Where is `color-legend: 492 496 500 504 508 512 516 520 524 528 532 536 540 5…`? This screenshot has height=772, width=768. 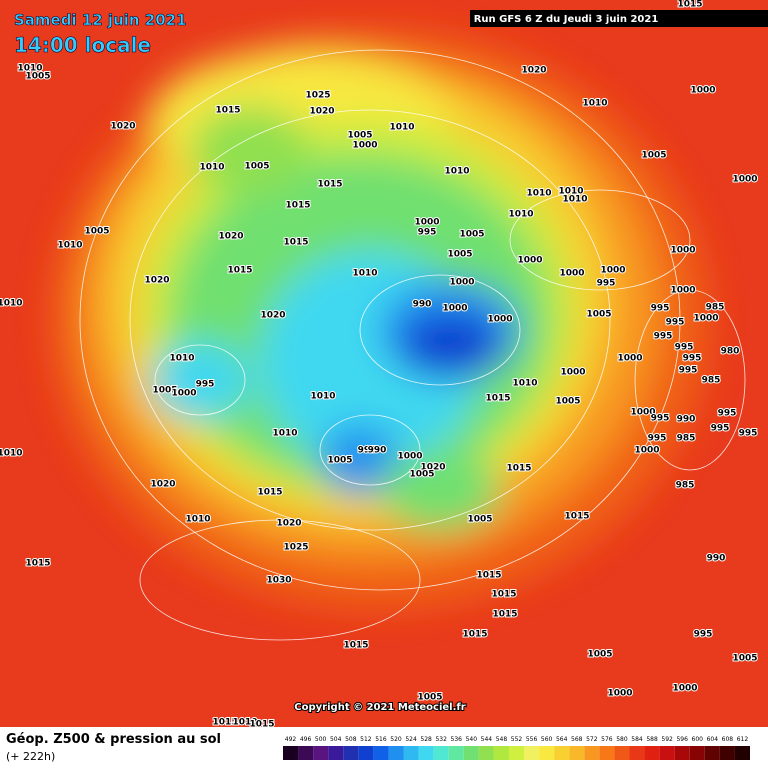
color-legend: 492 496 500 504 508 512 516 520 524 528 532 536 540 5… is located at coordinates (516, 748).